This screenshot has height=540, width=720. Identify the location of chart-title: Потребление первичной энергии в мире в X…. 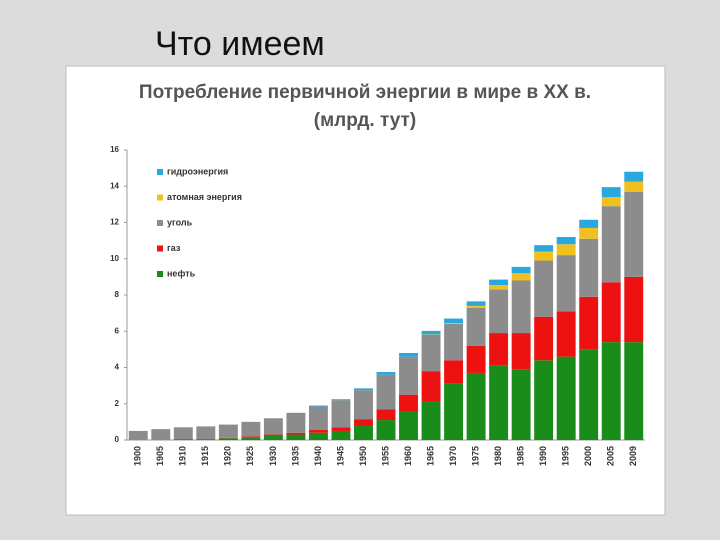
(365, 92).